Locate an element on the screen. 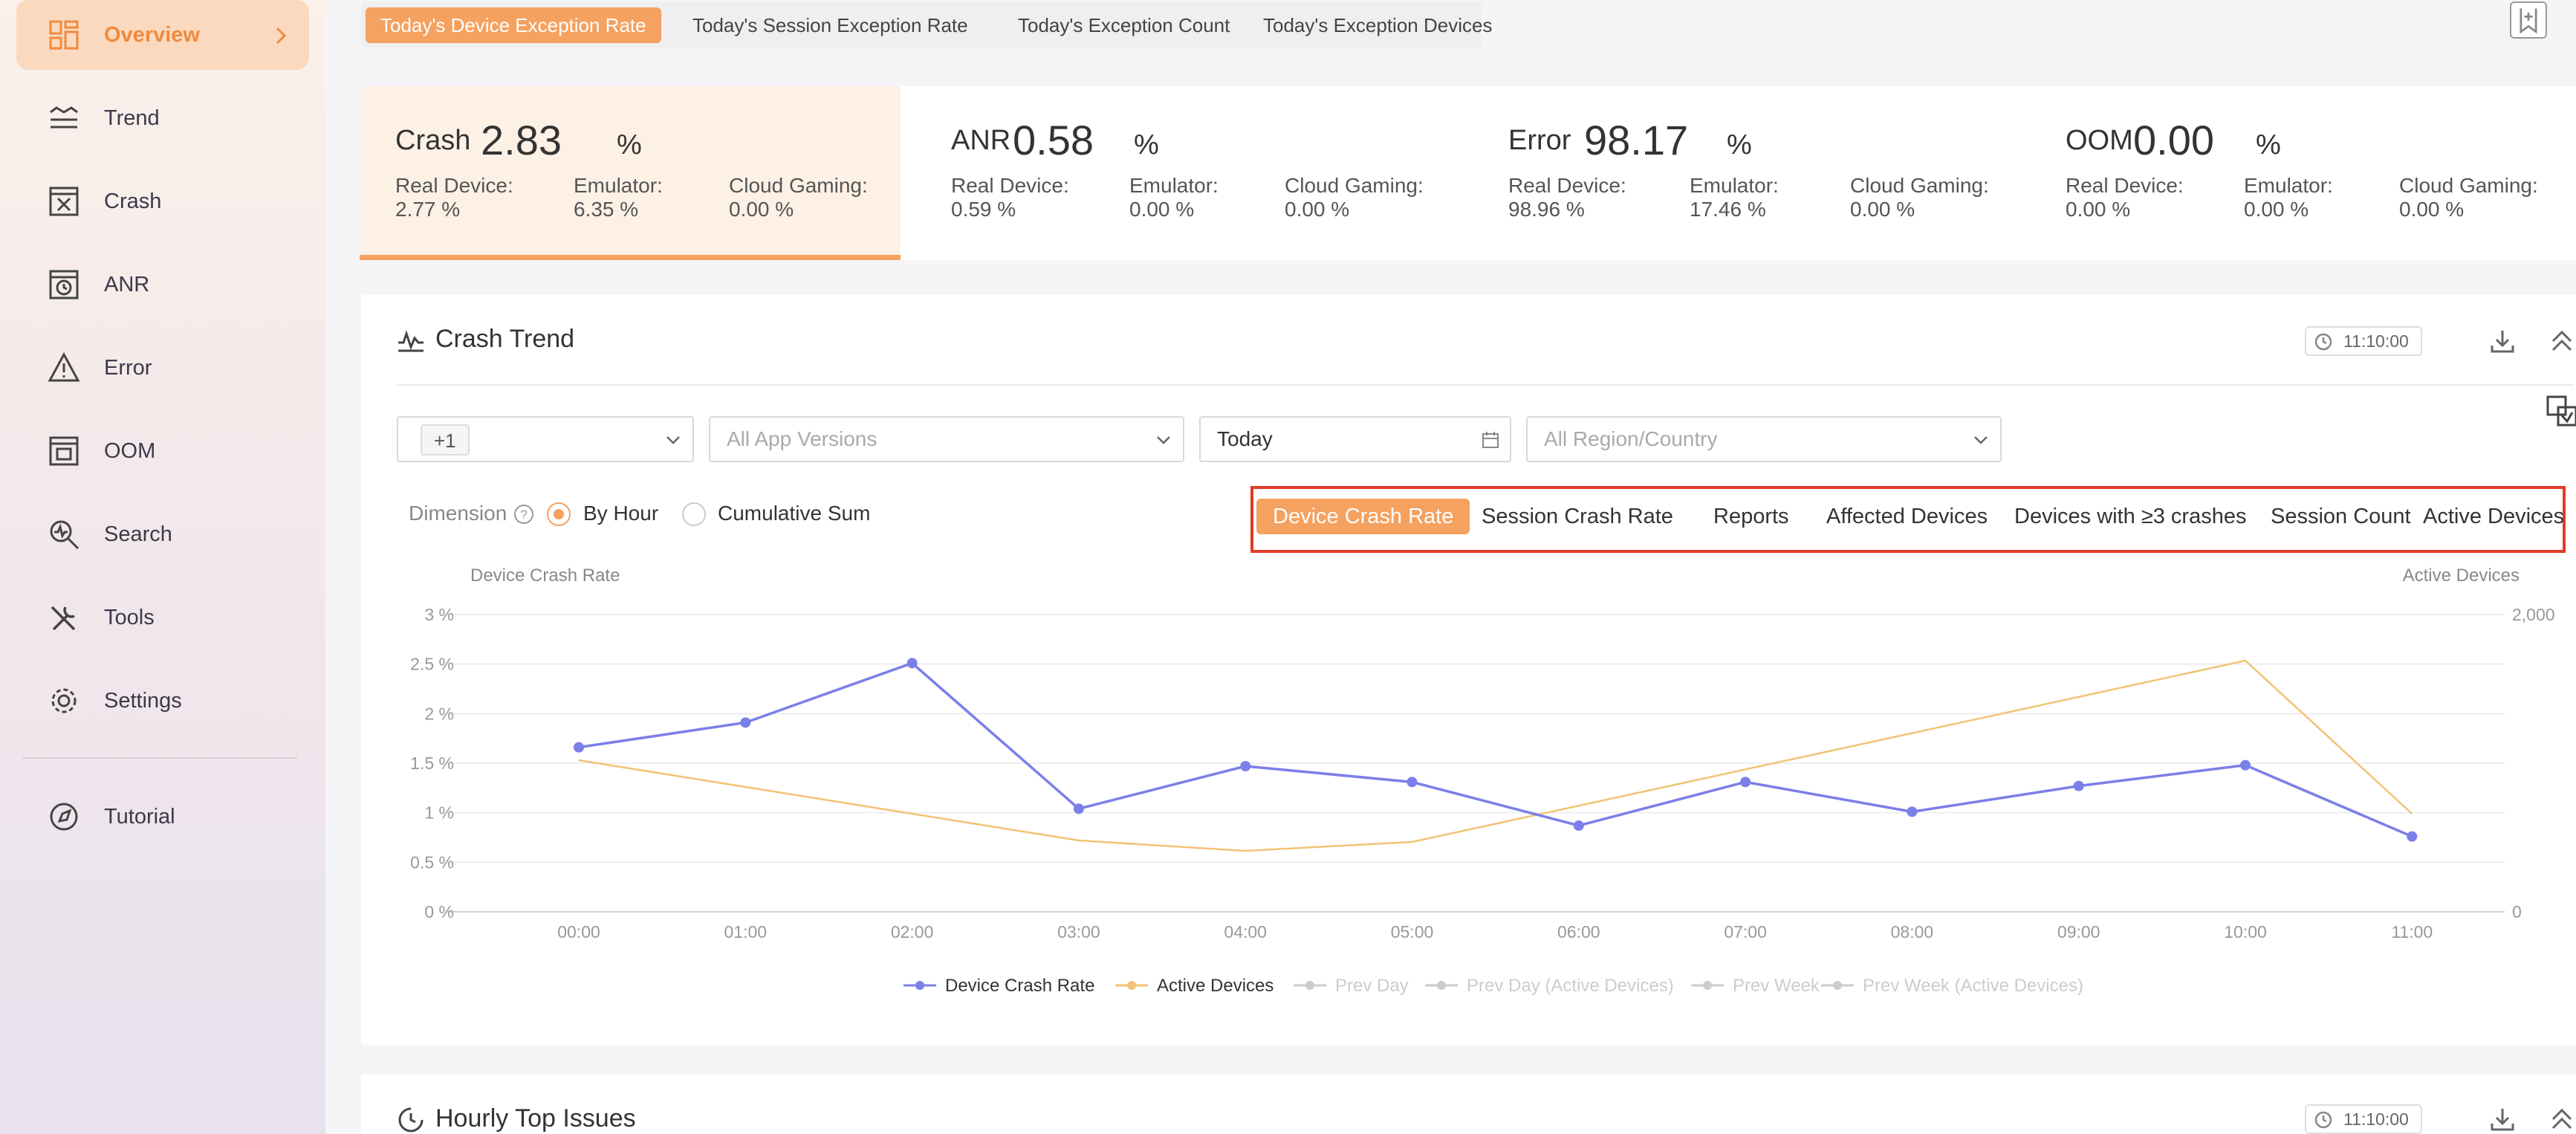 This screenshot has width=2576, height=1134. tab-session-exception-rate: Today's Session Exception Rate is located at coordinates (830, 25).